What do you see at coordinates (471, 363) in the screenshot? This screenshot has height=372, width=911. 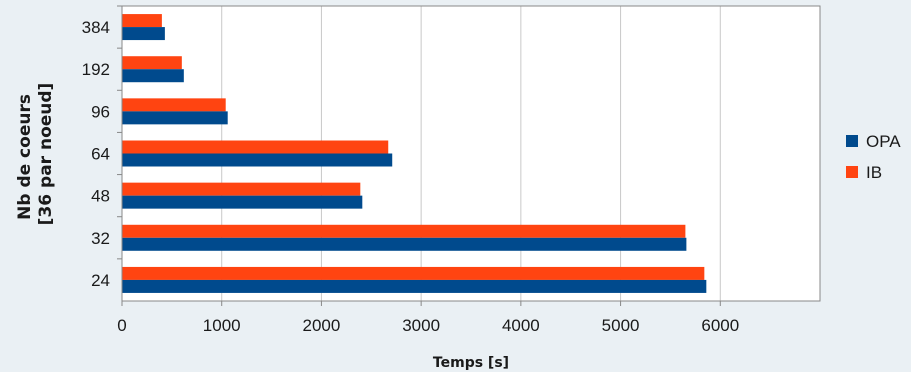 I see `x-axis-title: Temps [s]` at bounding box center [471, 363].